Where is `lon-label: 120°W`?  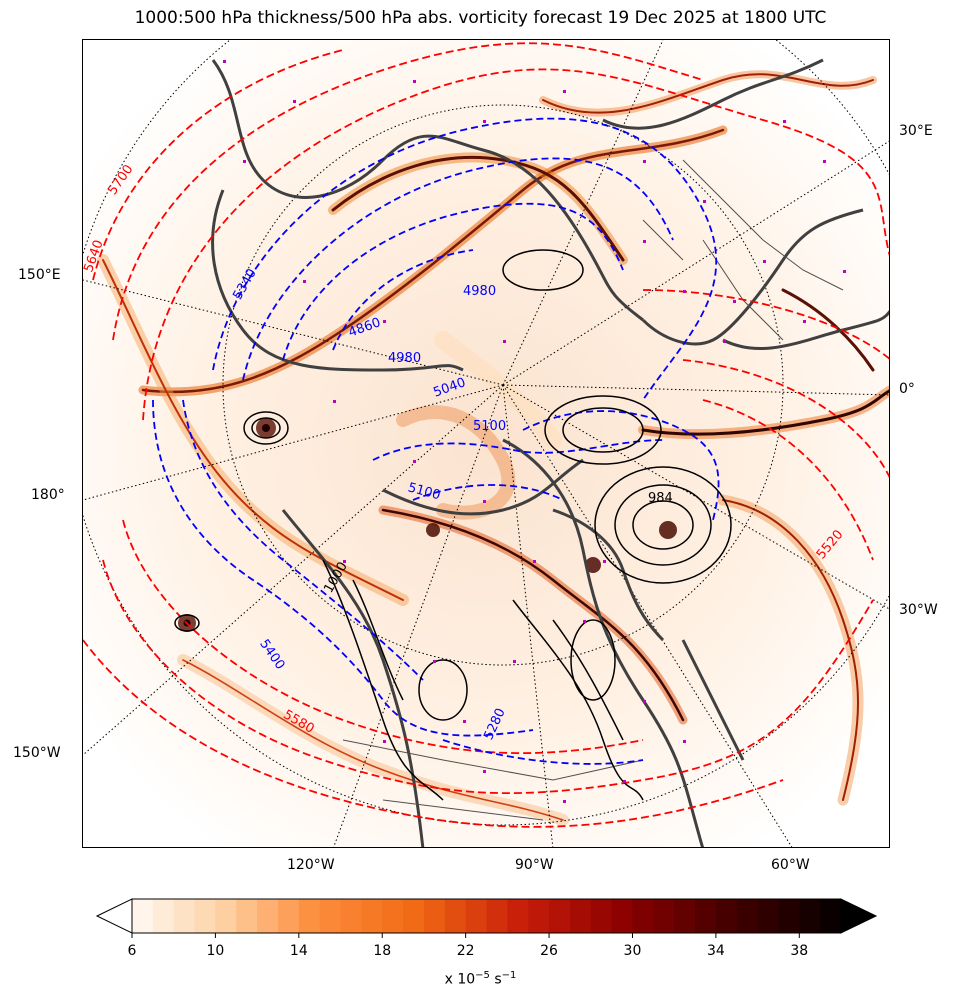
lon-label: 120°W is located at coordinates (311, 865).